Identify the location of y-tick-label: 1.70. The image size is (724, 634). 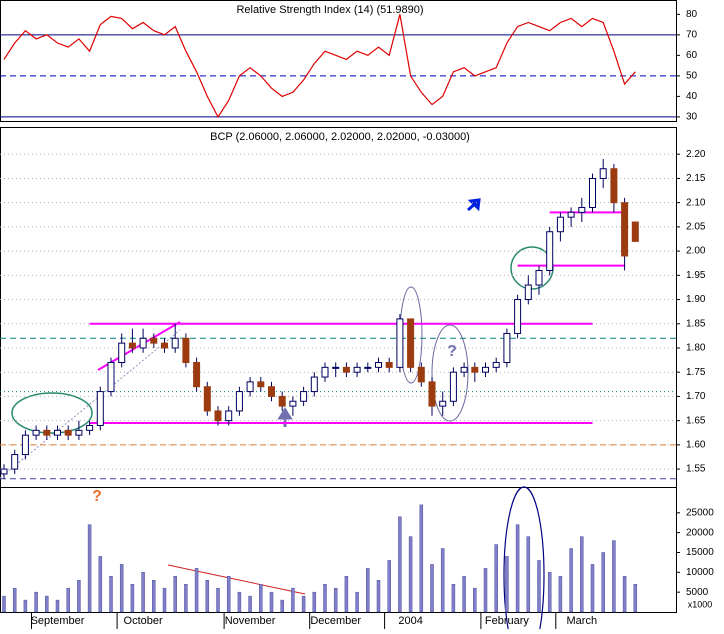
(696, 396).